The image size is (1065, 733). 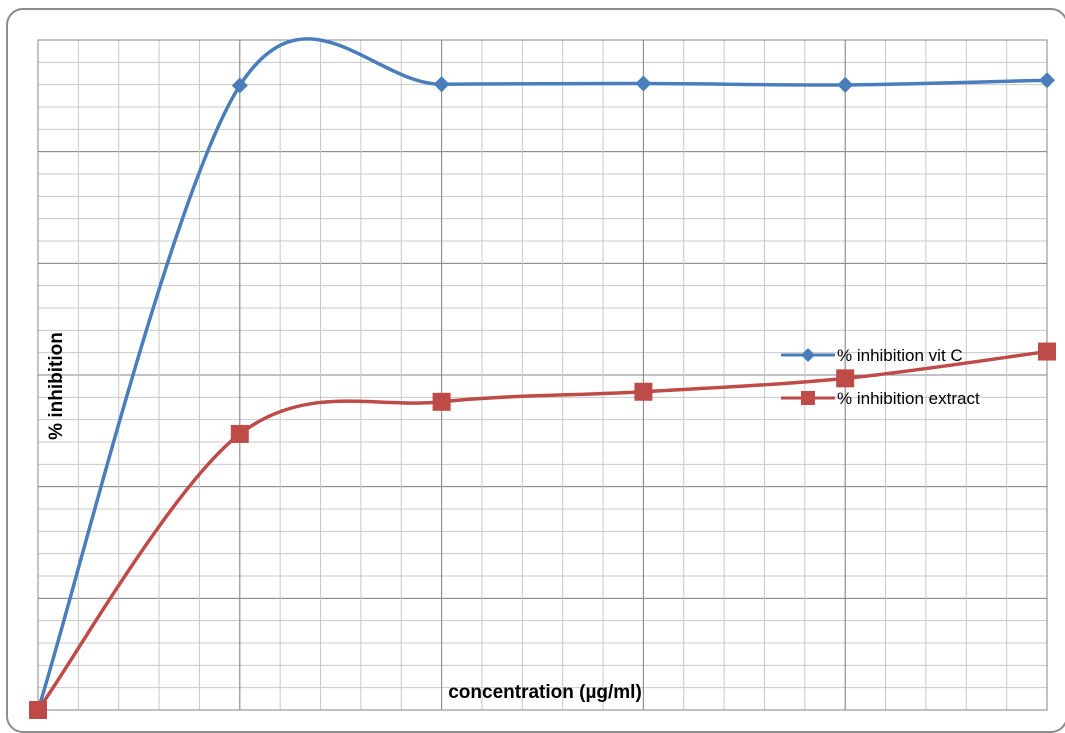 I want to click on legend-item-extract: % inhibition extract, so click(x=880, y=398).